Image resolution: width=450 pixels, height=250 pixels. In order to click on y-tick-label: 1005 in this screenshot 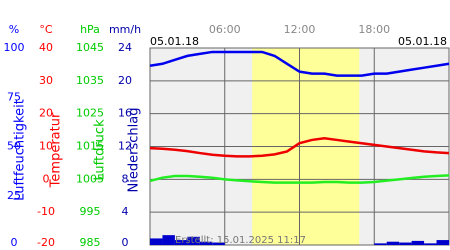, I will do `click(90, 178)`.